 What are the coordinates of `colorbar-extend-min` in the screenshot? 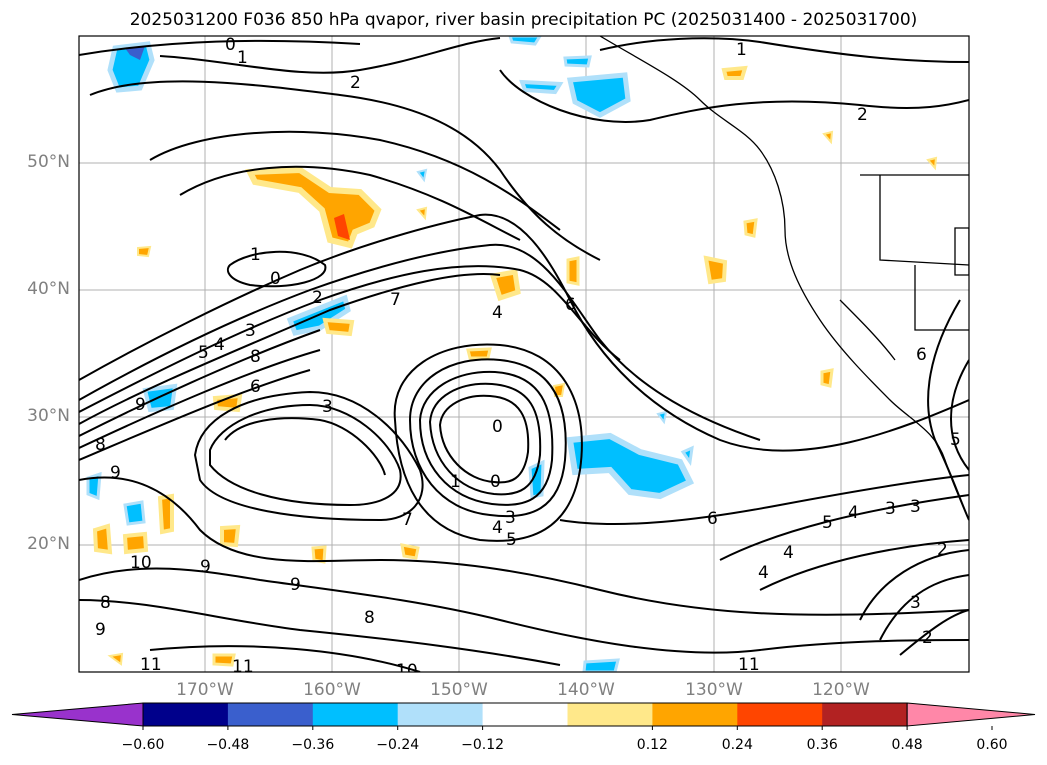 It's located at (77, 714).